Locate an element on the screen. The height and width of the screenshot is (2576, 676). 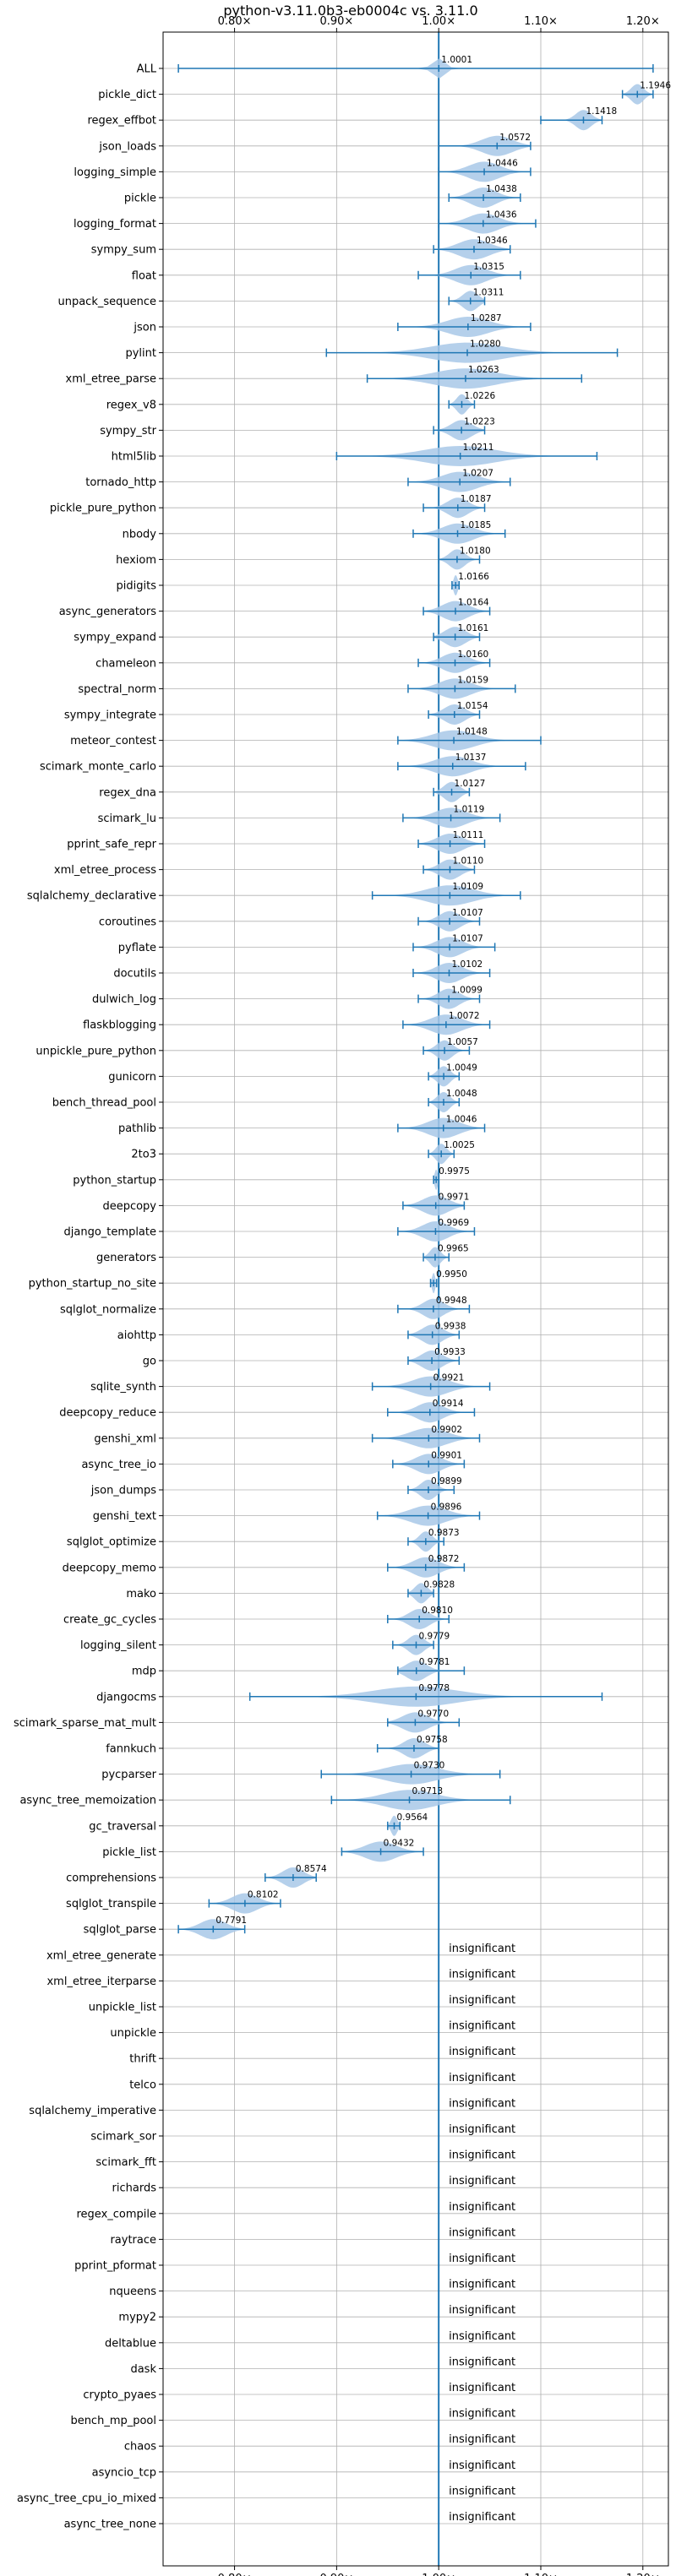
benchmark-row: 0.9872 is located at coordinates (426, 1566).